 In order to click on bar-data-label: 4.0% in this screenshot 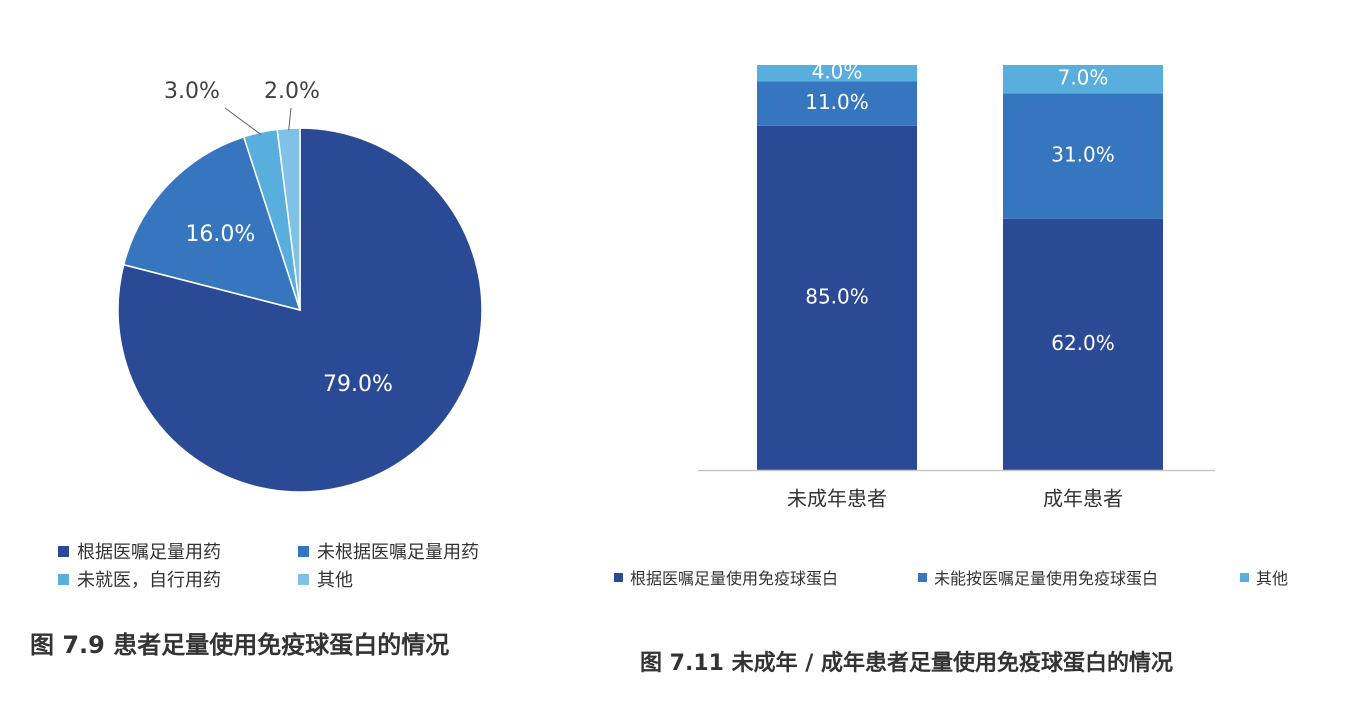, I will do `click(837, 72)`.